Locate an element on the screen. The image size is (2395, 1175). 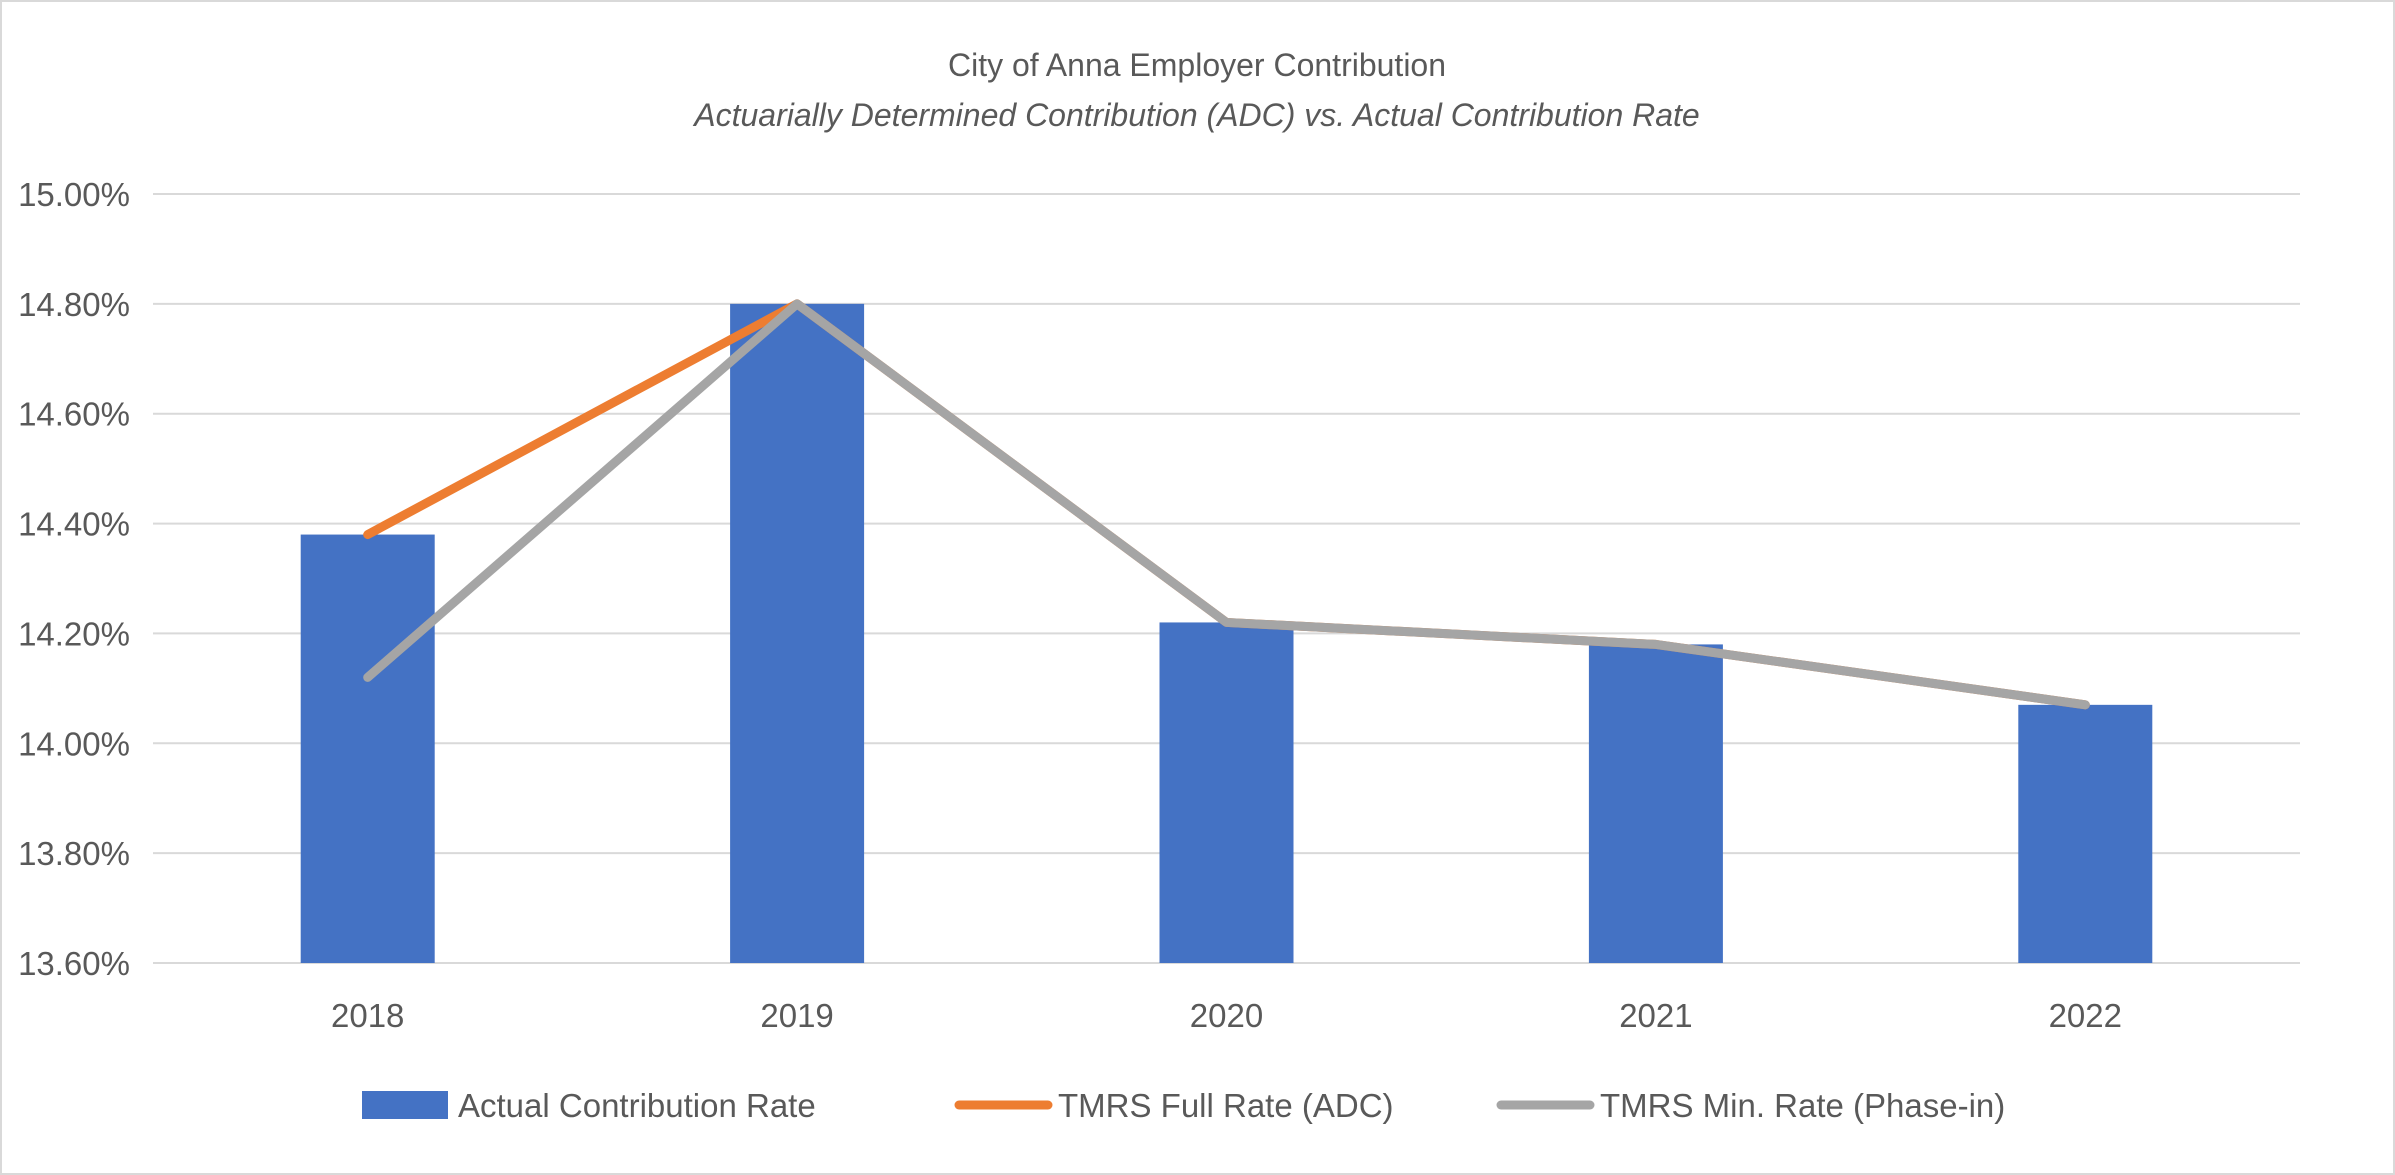
x-tick-label: 2021 is located at coordinates (1655, 1015).